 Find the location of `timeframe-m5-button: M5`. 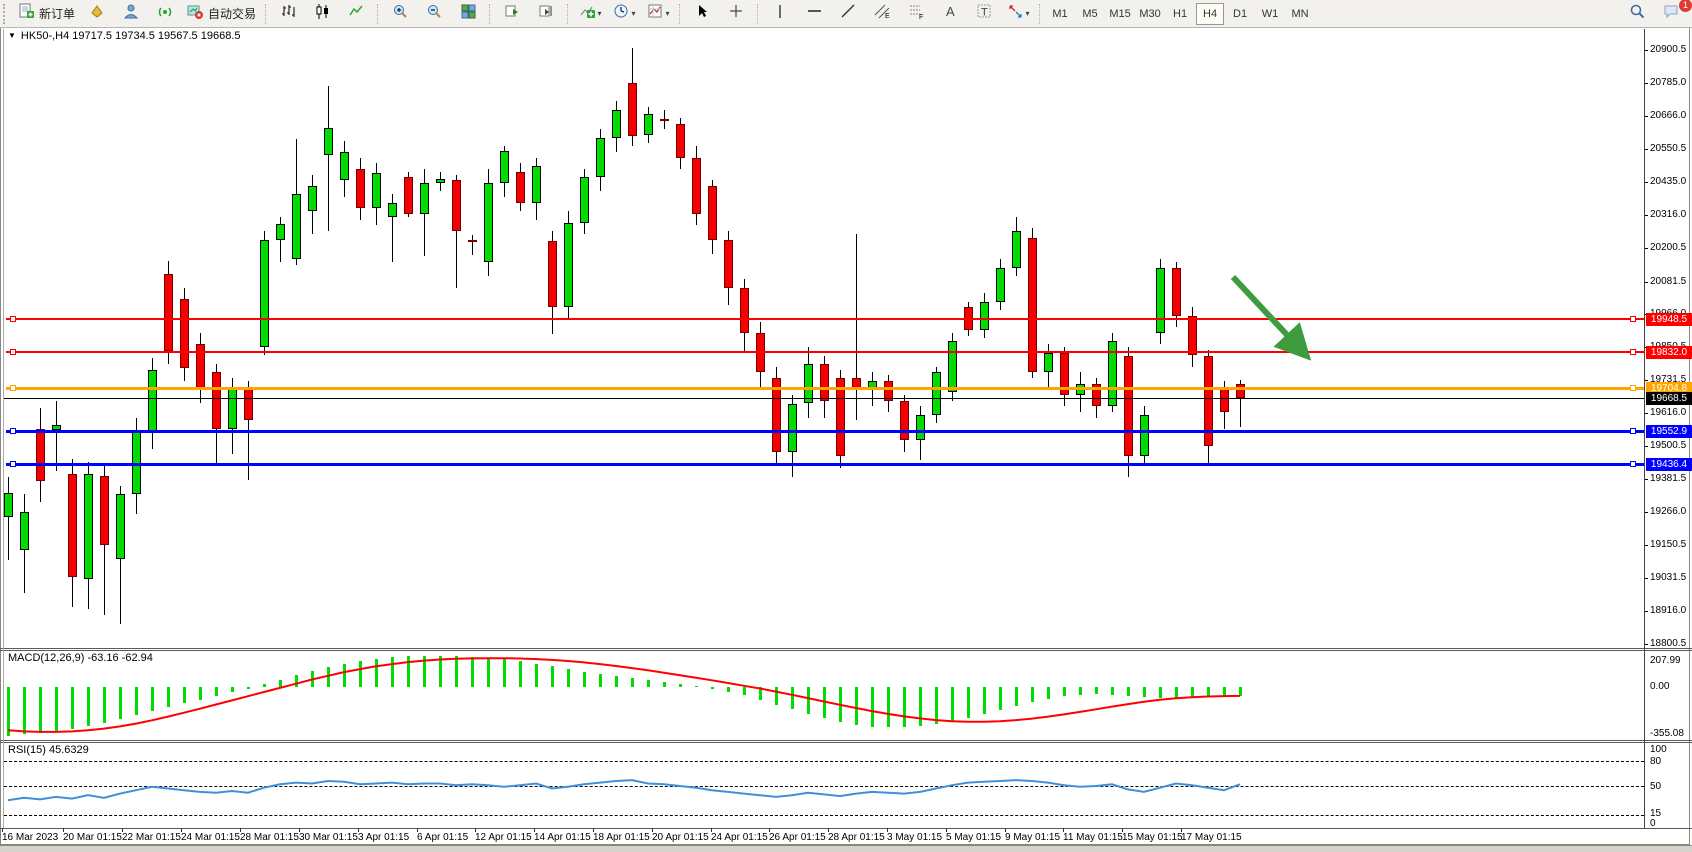

timeframe-m5-button: M5 is located at coordinates (1090, 13).